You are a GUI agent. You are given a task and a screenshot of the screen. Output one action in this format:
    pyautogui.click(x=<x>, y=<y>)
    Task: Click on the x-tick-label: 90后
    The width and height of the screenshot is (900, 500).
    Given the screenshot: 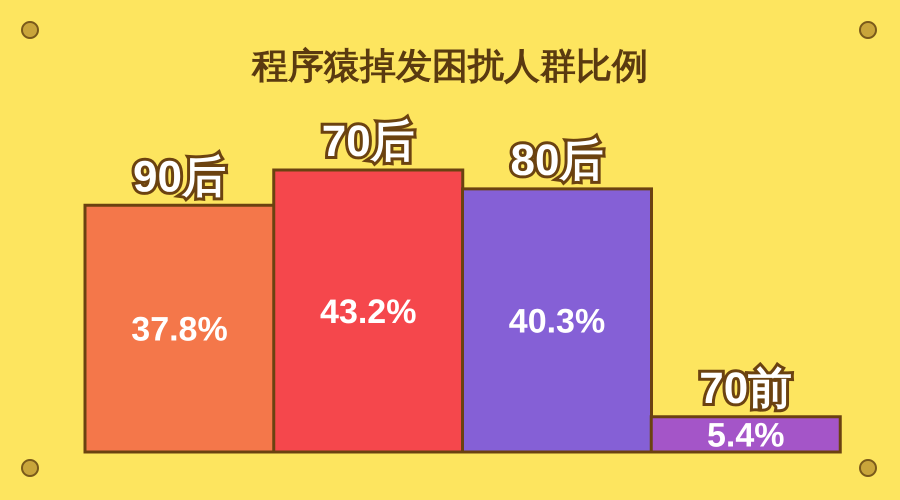 What is the action you would take?
    pyautogui.click(x=179, y=177)
    